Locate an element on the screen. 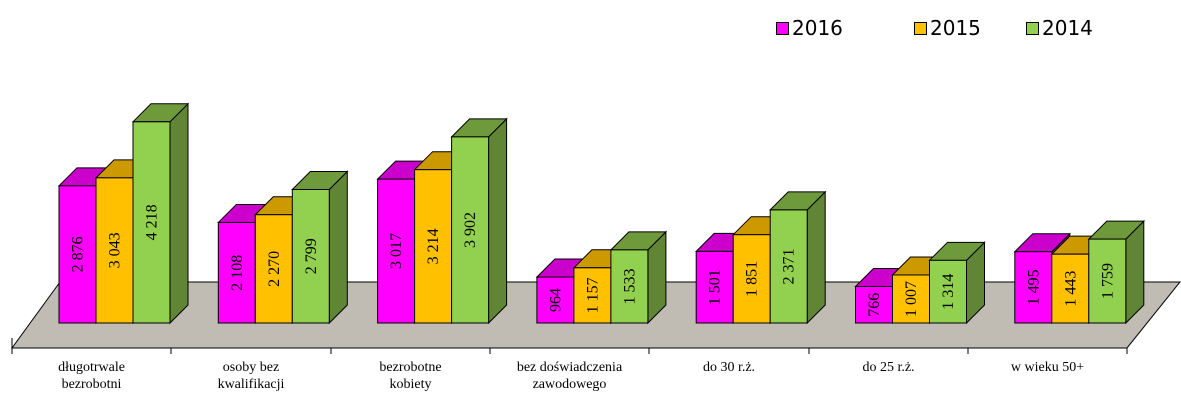  bar-value-label: 1 495 is located at coordinates (1033, 287).